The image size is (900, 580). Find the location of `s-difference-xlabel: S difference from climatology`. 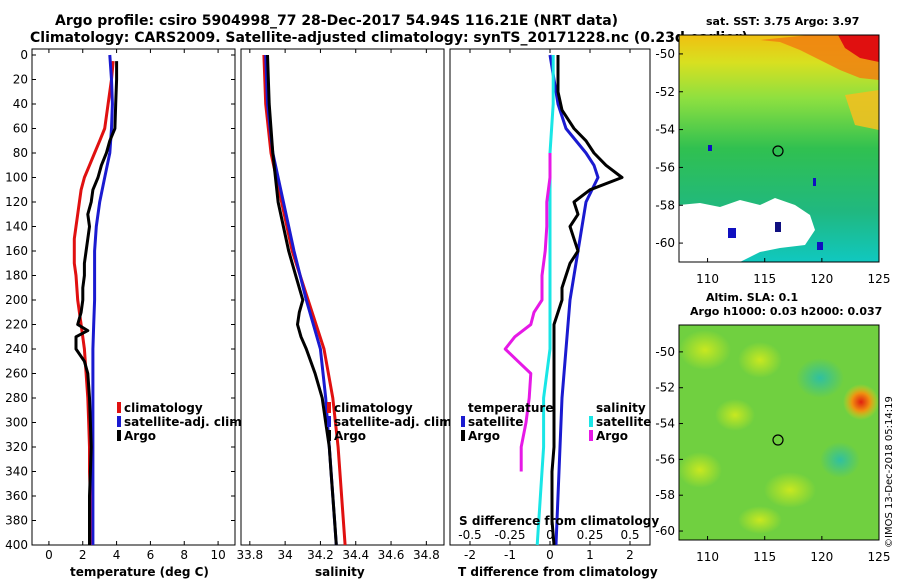

s-difference-xlabel: S difference from climatology is located at coordinates (559, 521).